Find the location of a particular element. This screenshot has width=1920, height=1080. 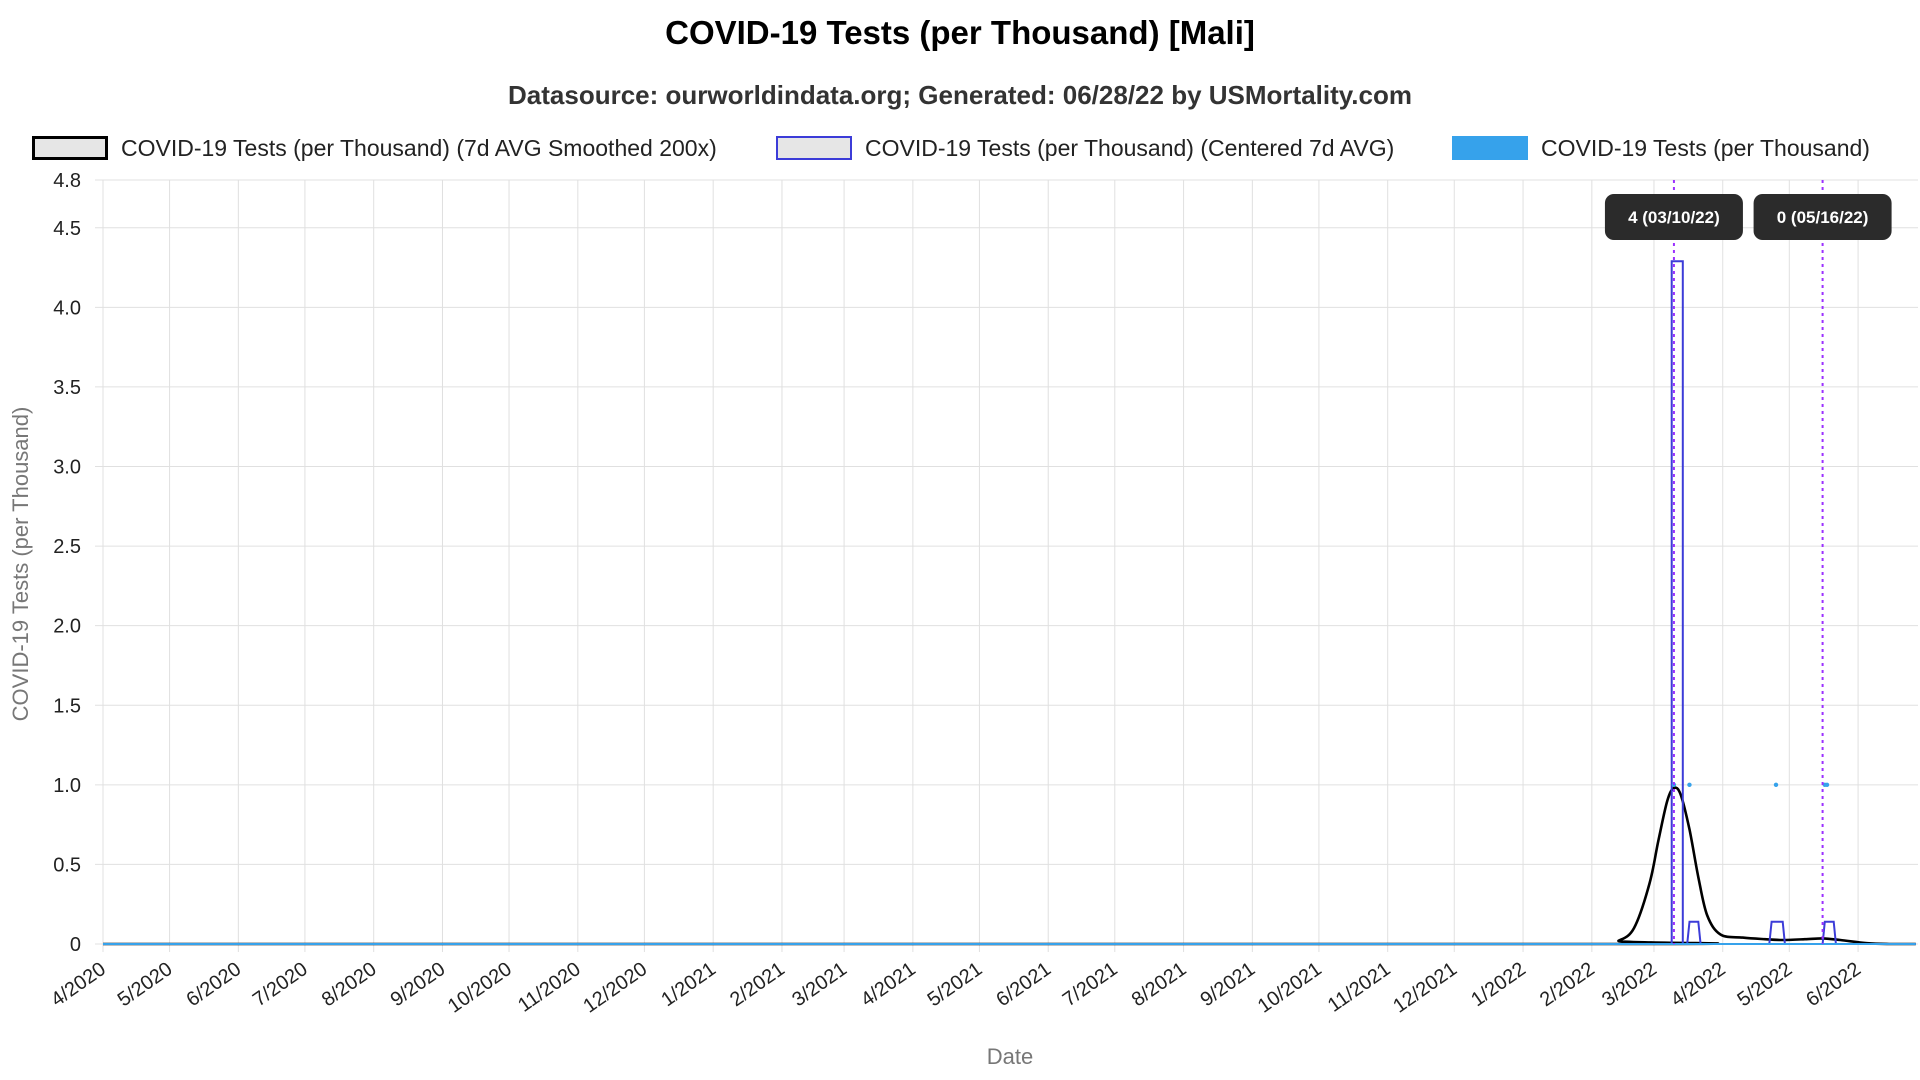

legend-swatch-centered is located at coordinates (814, 148).